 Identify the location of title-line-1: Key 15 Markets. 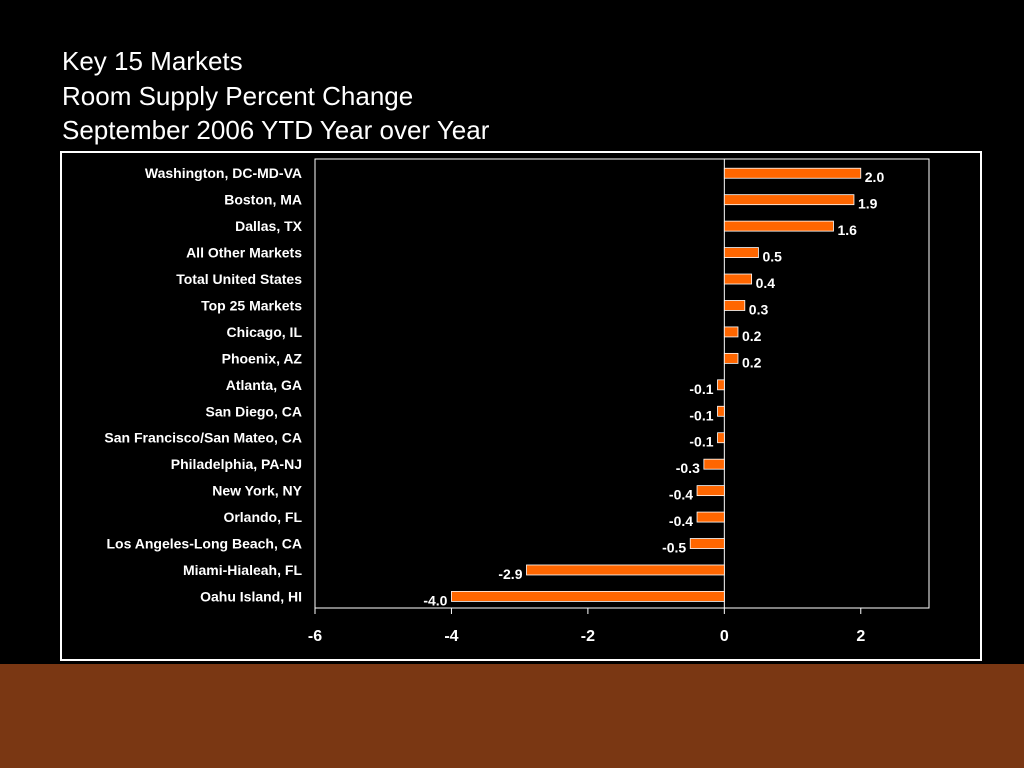
(152, 61).